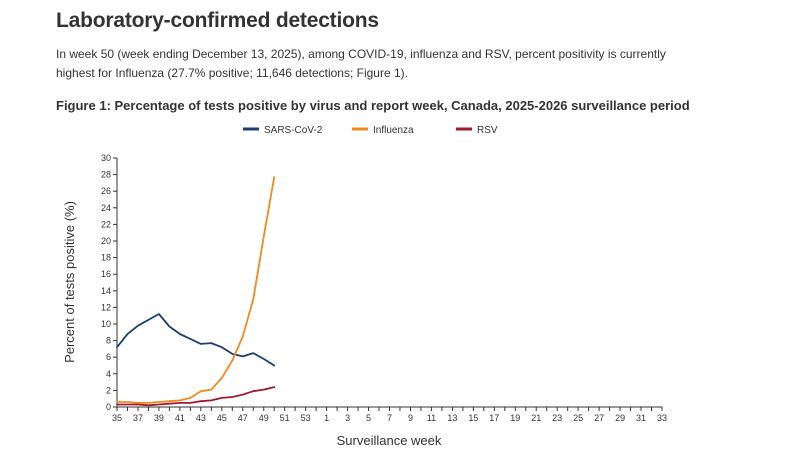  What do you see at coordinates (347, 418) in the screenshot?
I see `x-tick-label: 3` at bounding box center [347, 418].